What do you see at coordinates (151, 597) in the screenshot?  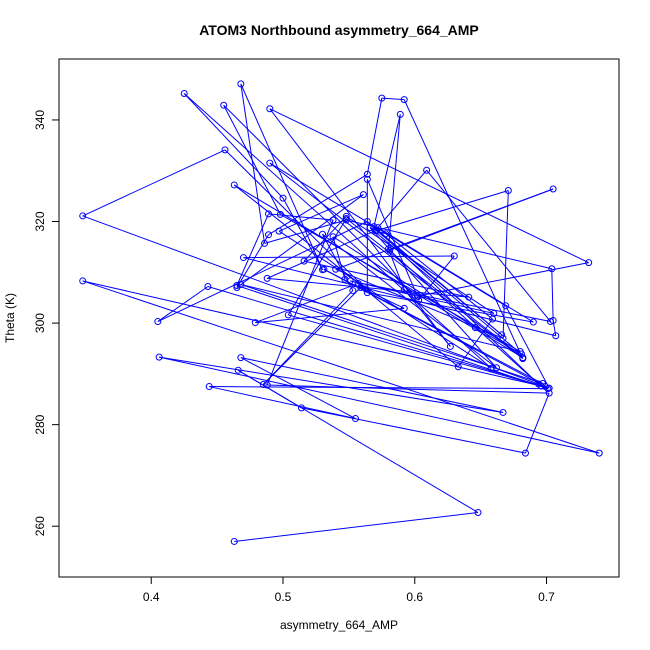 I see `x-tick-label: 0.4` at bounding box center [151, 597].